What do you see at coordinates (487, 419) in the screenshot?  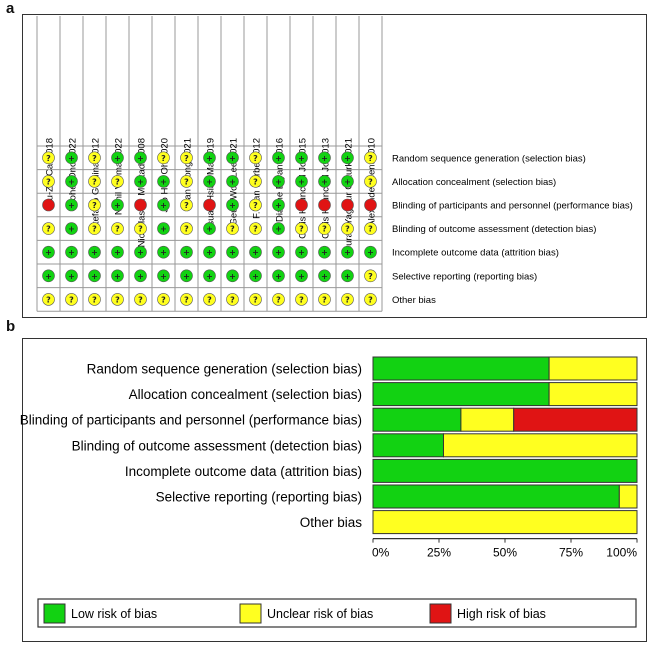 I see `bar-unclear-segment` at bounding box center [487, 419].